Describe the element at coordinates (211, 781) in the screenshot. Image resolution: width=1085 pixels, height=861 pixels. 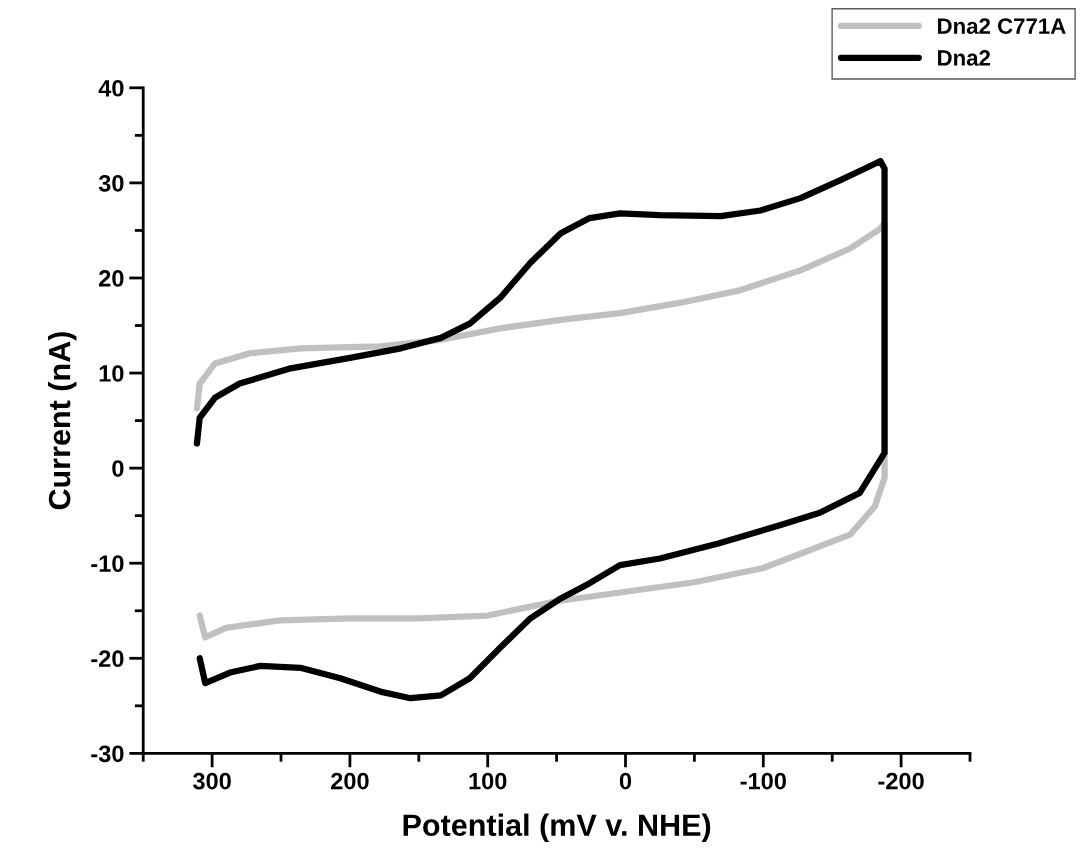
I see `x-tick-label: 300` at that location.